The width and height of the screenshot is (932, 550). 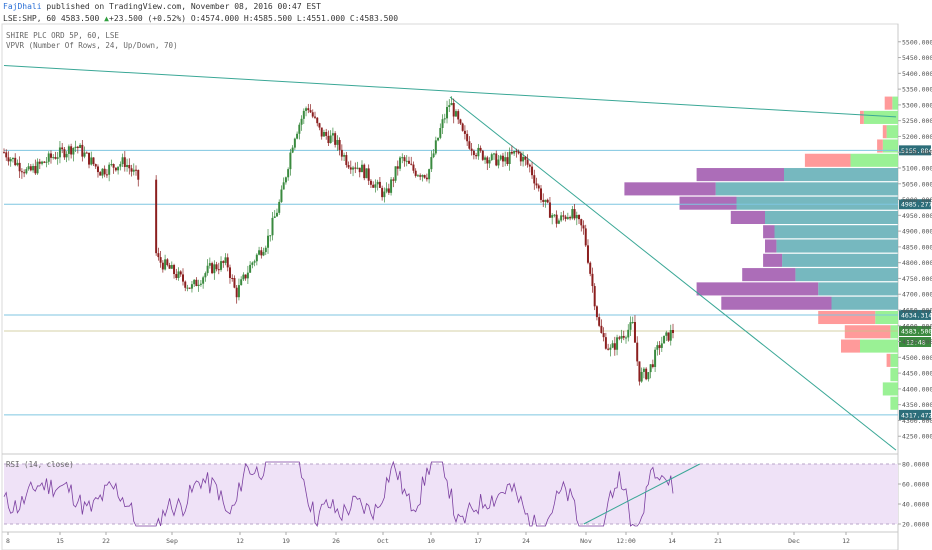 What do you see at coordinates (338, 494) in the screenshot?
I see `rsi-line` at bounding box center [338, 494].